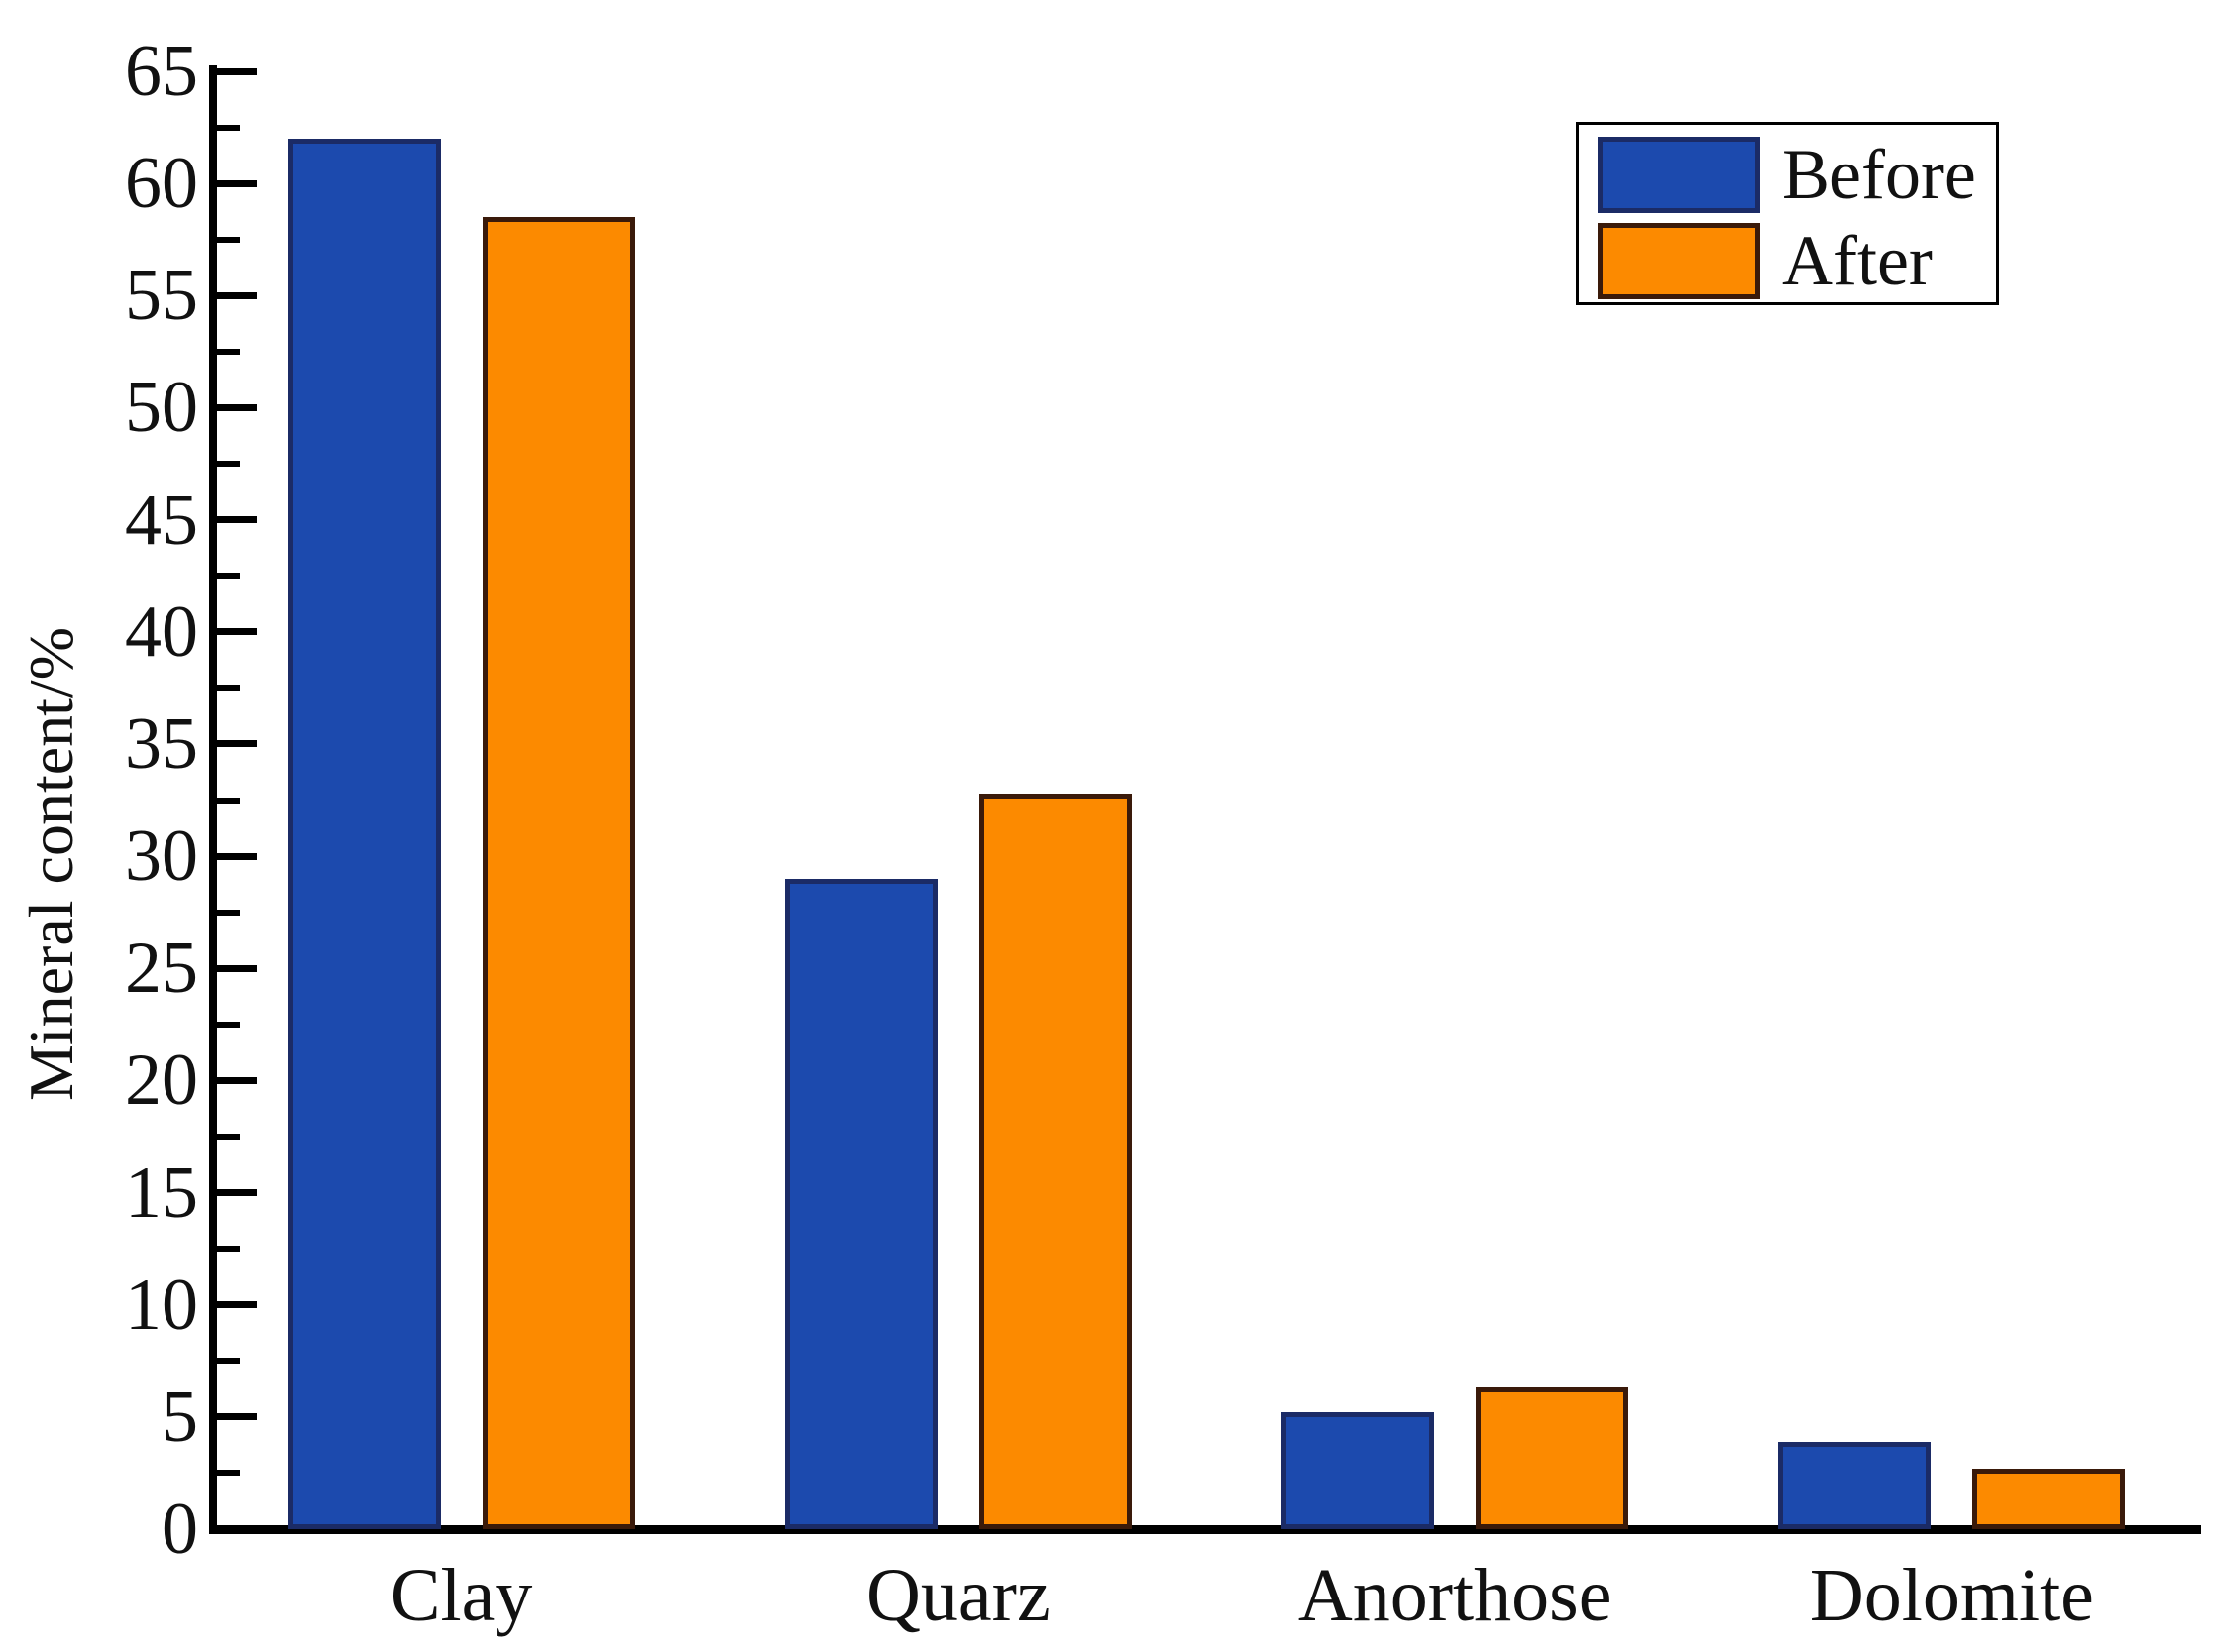  I want to click on y-tick-label: 15, so click(161, 1193).